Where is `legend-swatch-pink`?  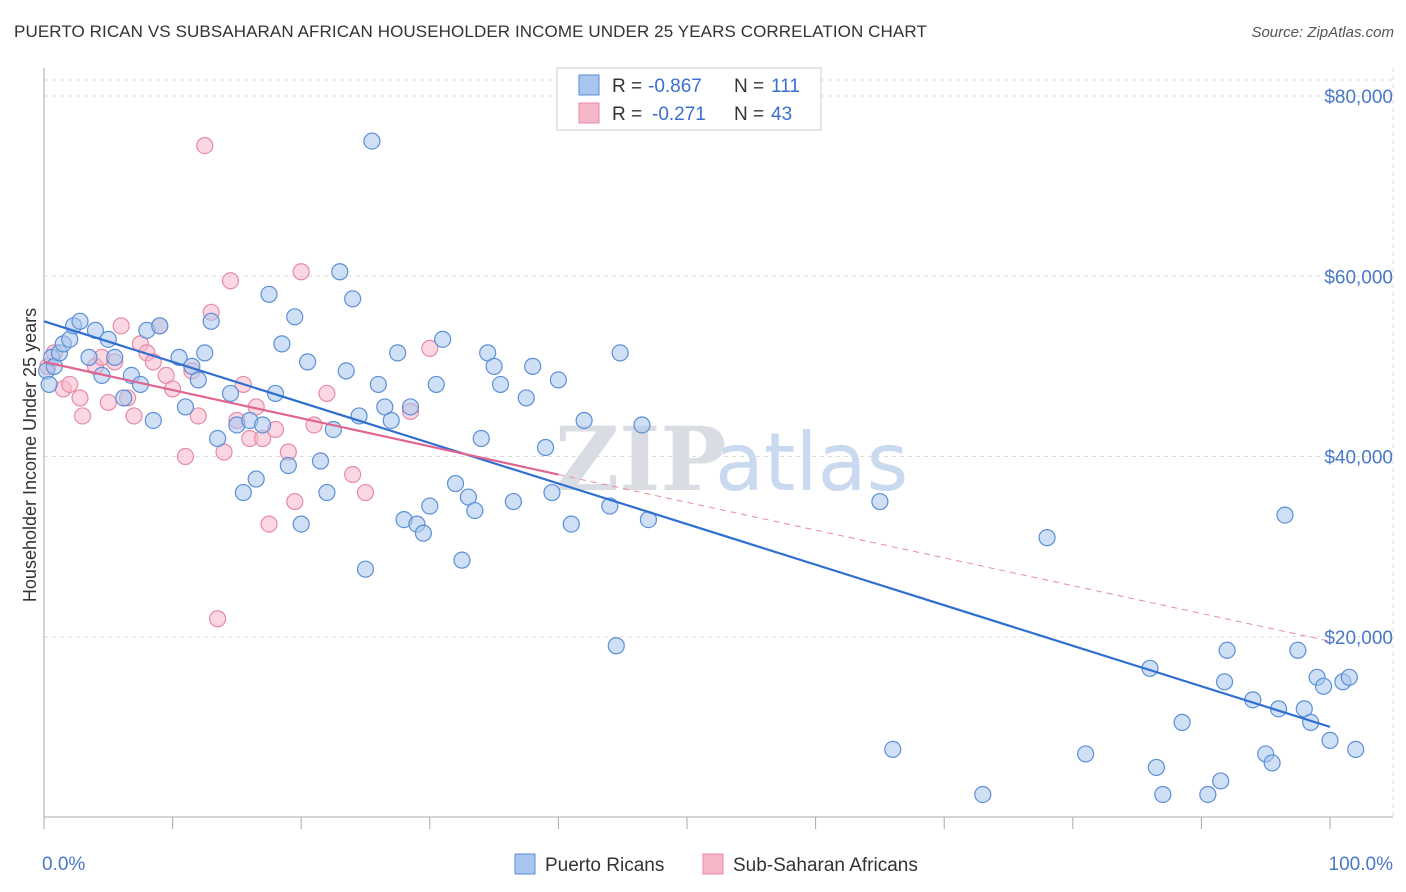 legend-swatch-pink is located at coordinates (589, 113).